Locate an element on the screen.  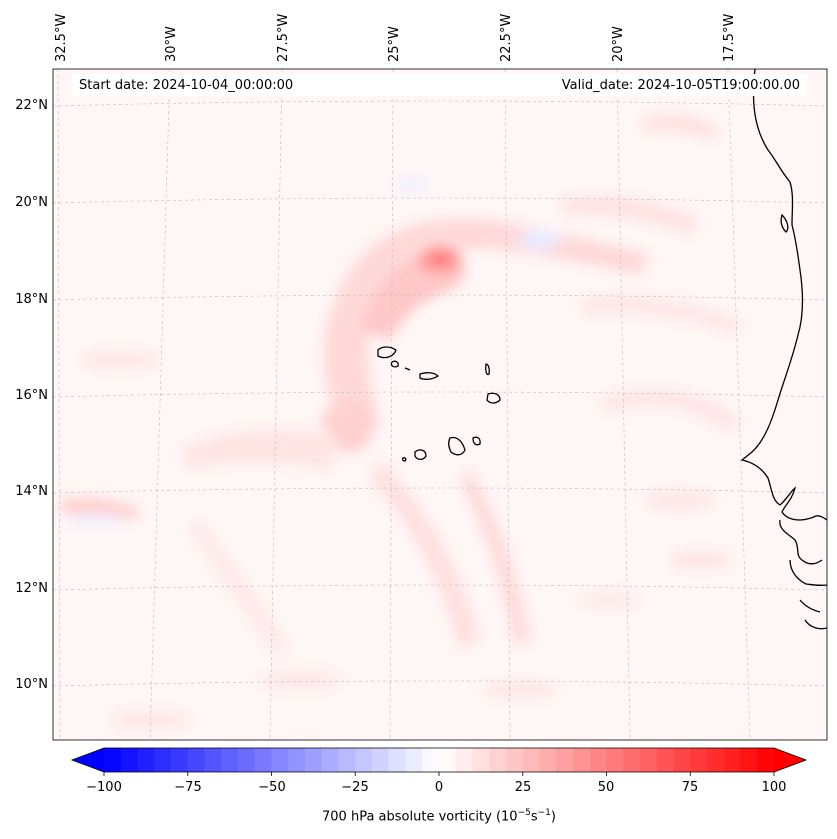
header-strip is located at coordinates (439, 85).